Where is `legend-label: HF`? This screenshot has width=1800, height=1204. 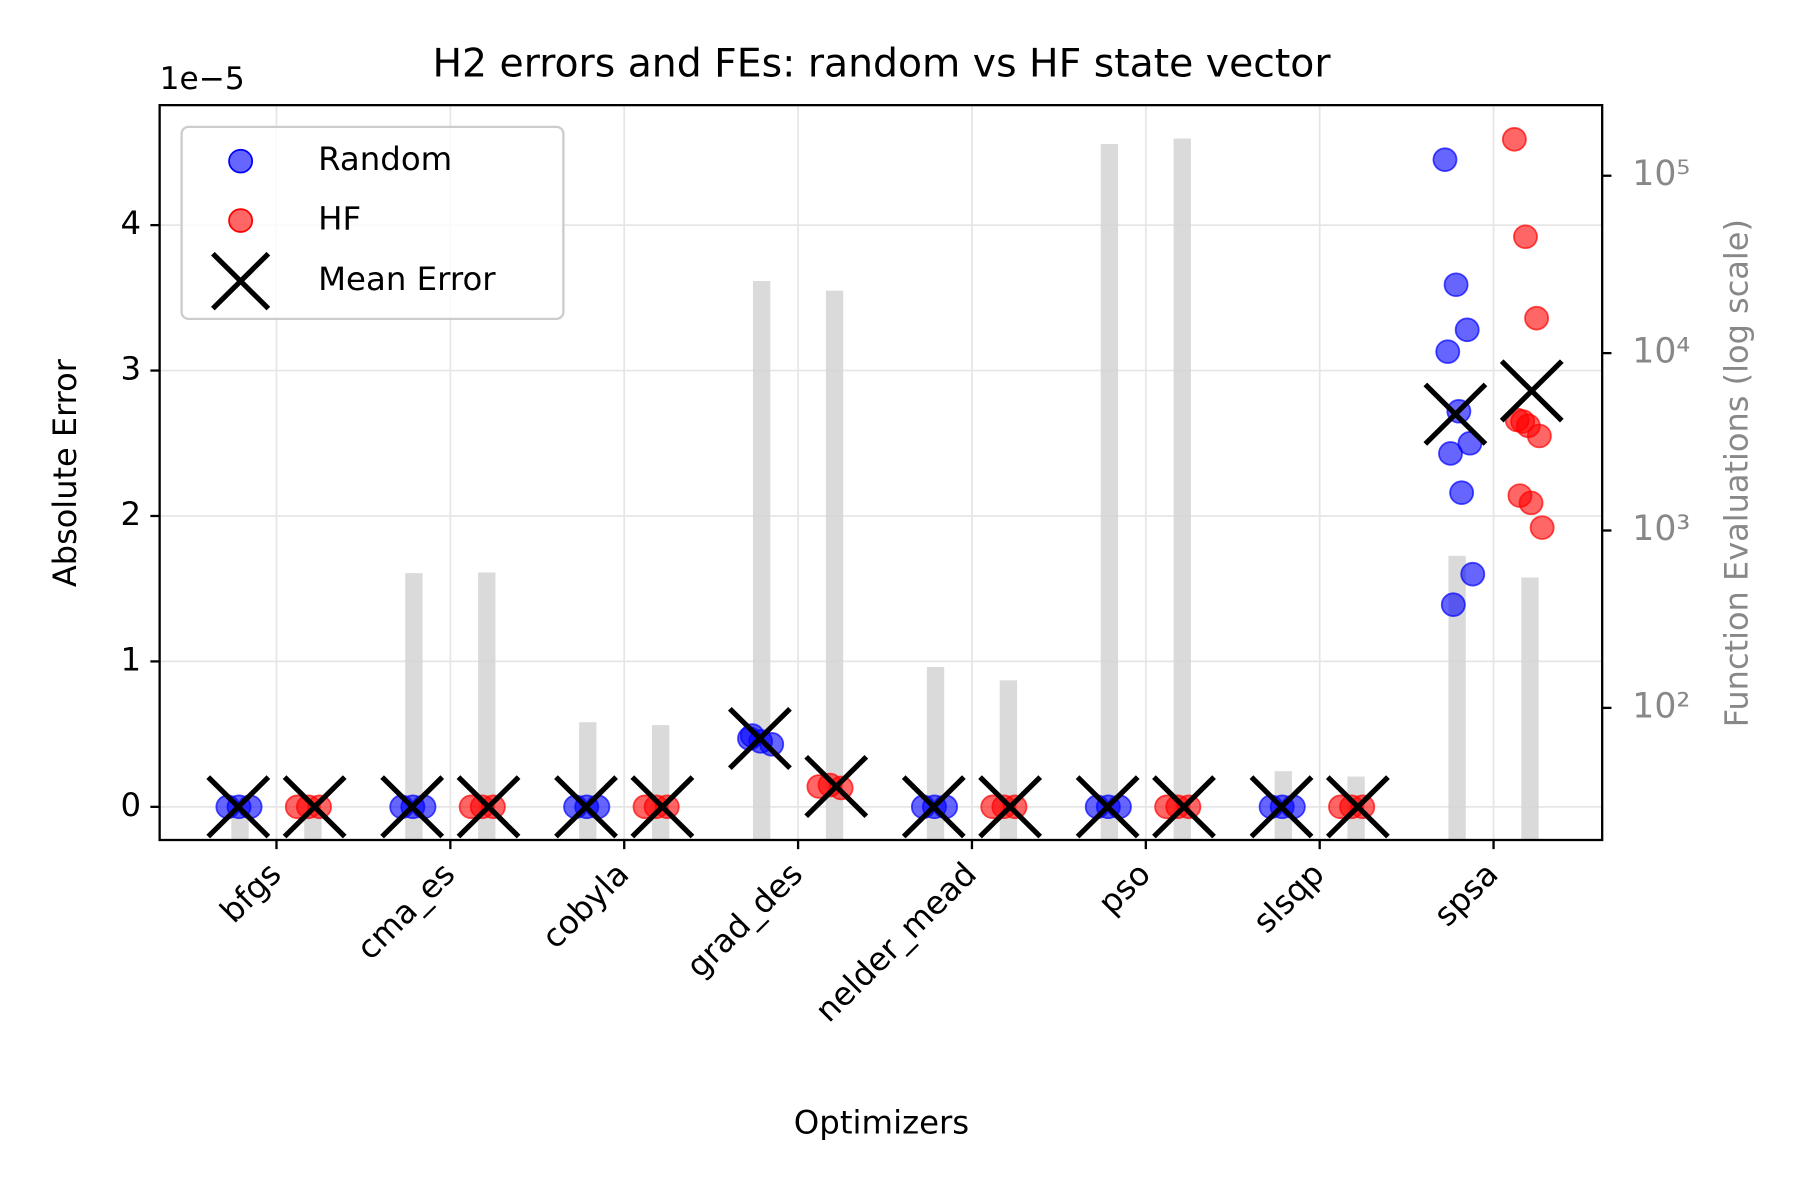
legend-label: HF is located at coordinates (339, 219).